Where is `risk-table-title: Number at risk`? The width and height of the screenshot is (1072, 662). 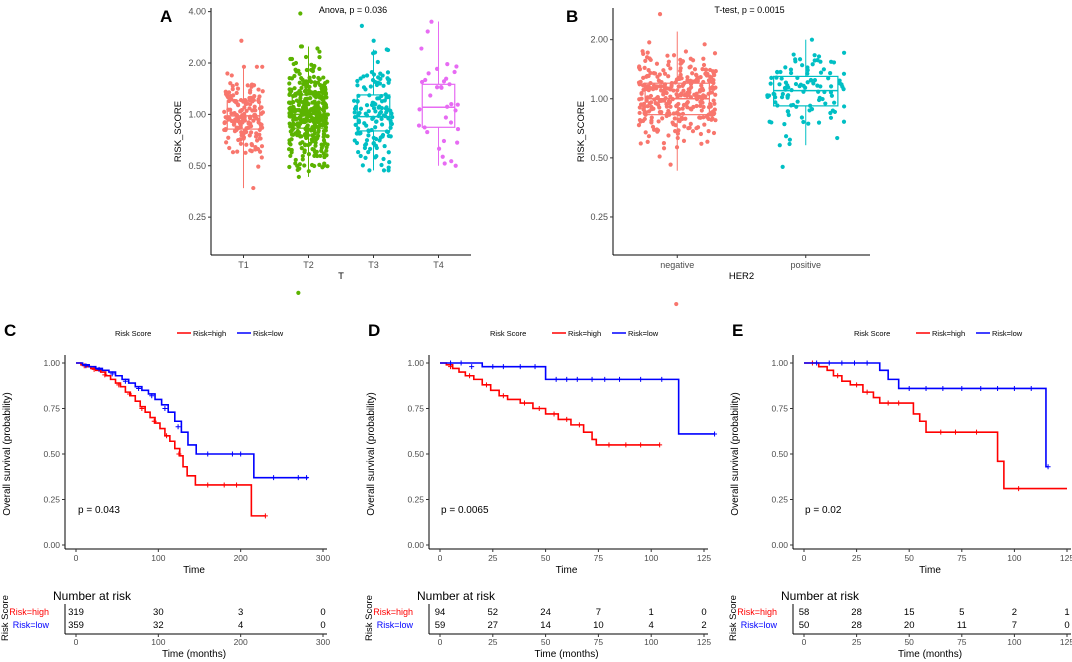 risk-table-title: Number at risk is located at coordinates (92, 596).